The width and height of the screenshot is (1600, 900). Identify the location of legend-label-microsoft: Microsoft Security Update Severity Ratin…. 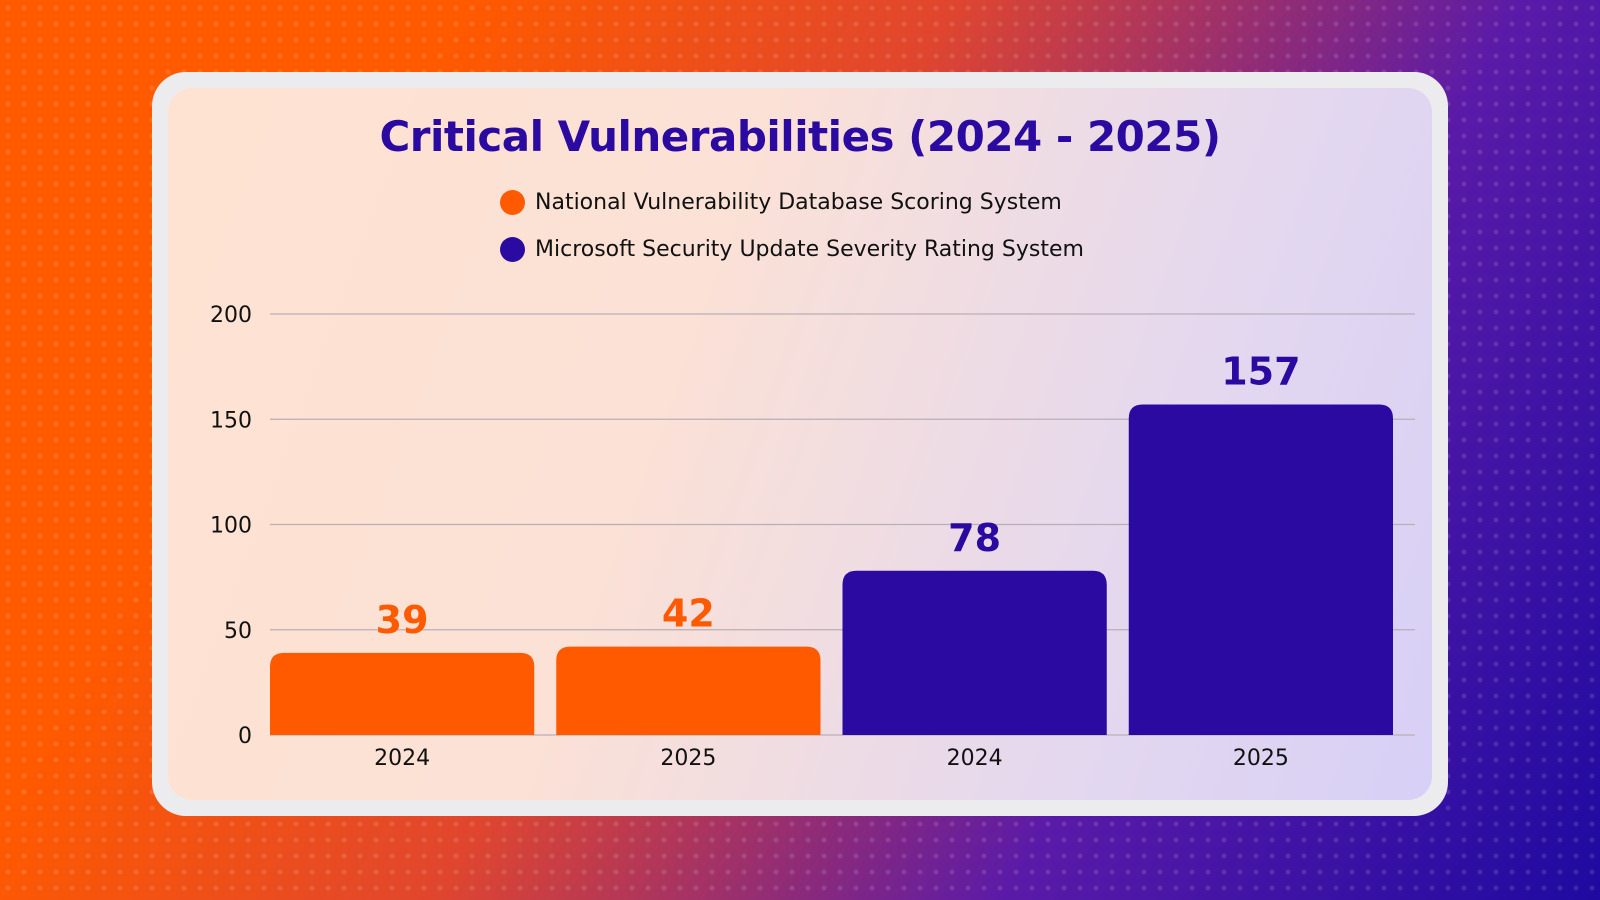
(809, 249).